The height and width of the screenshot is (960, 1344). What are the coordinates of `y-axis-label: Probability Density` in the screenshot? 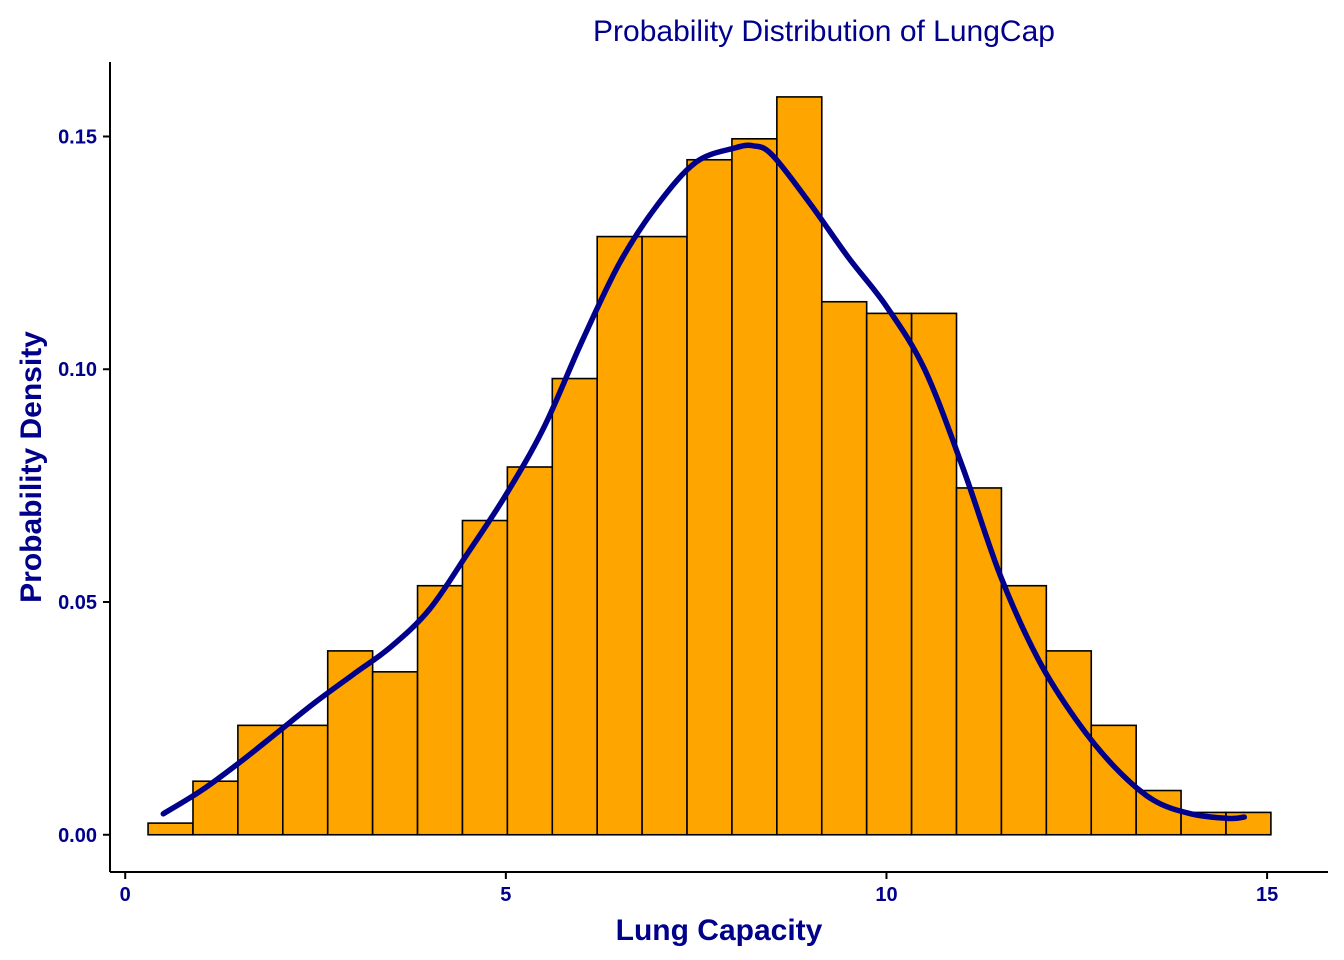 It's located at (31, 467).